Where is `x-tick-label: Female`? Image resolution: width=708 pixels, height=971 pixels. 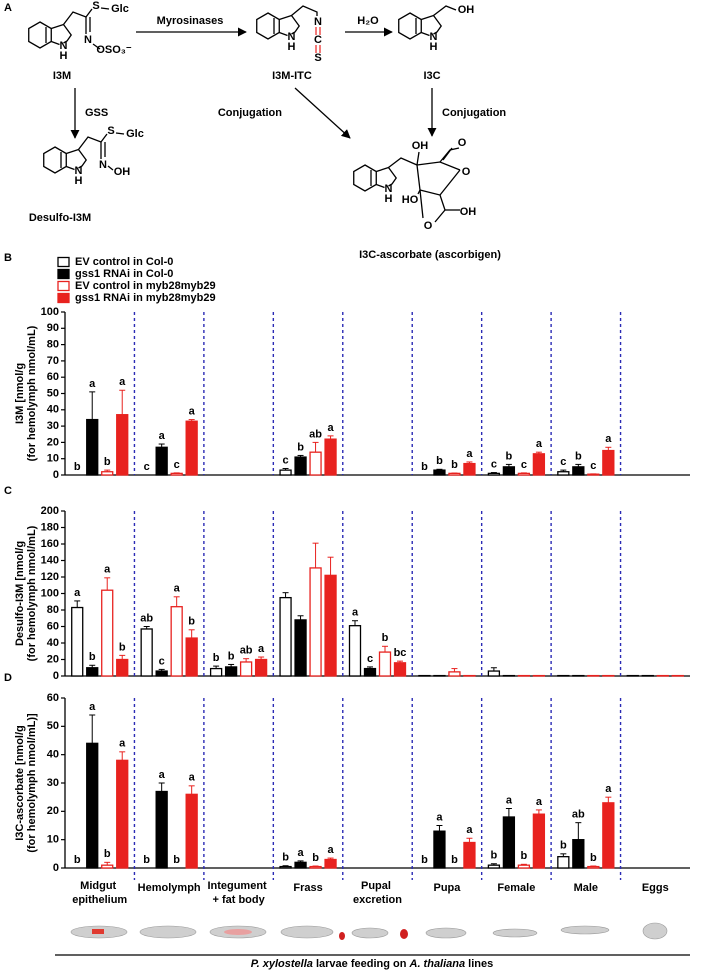 x-tick-label: Female is located at coordinates (516, 888).